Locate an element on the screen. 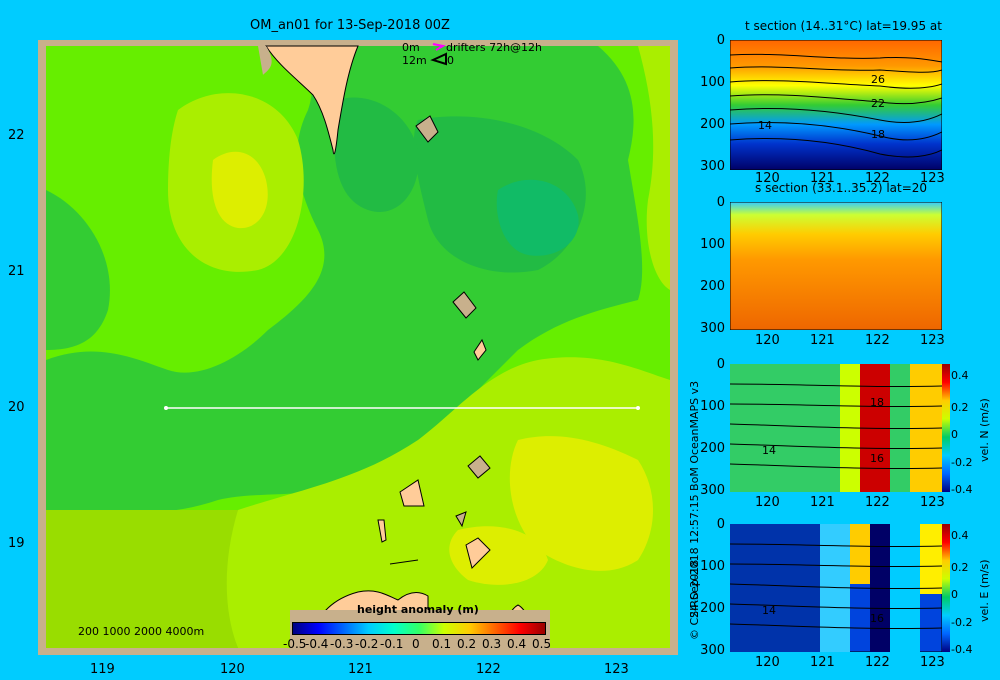  vel-n-colorbar is located at coordinates (946, 428).